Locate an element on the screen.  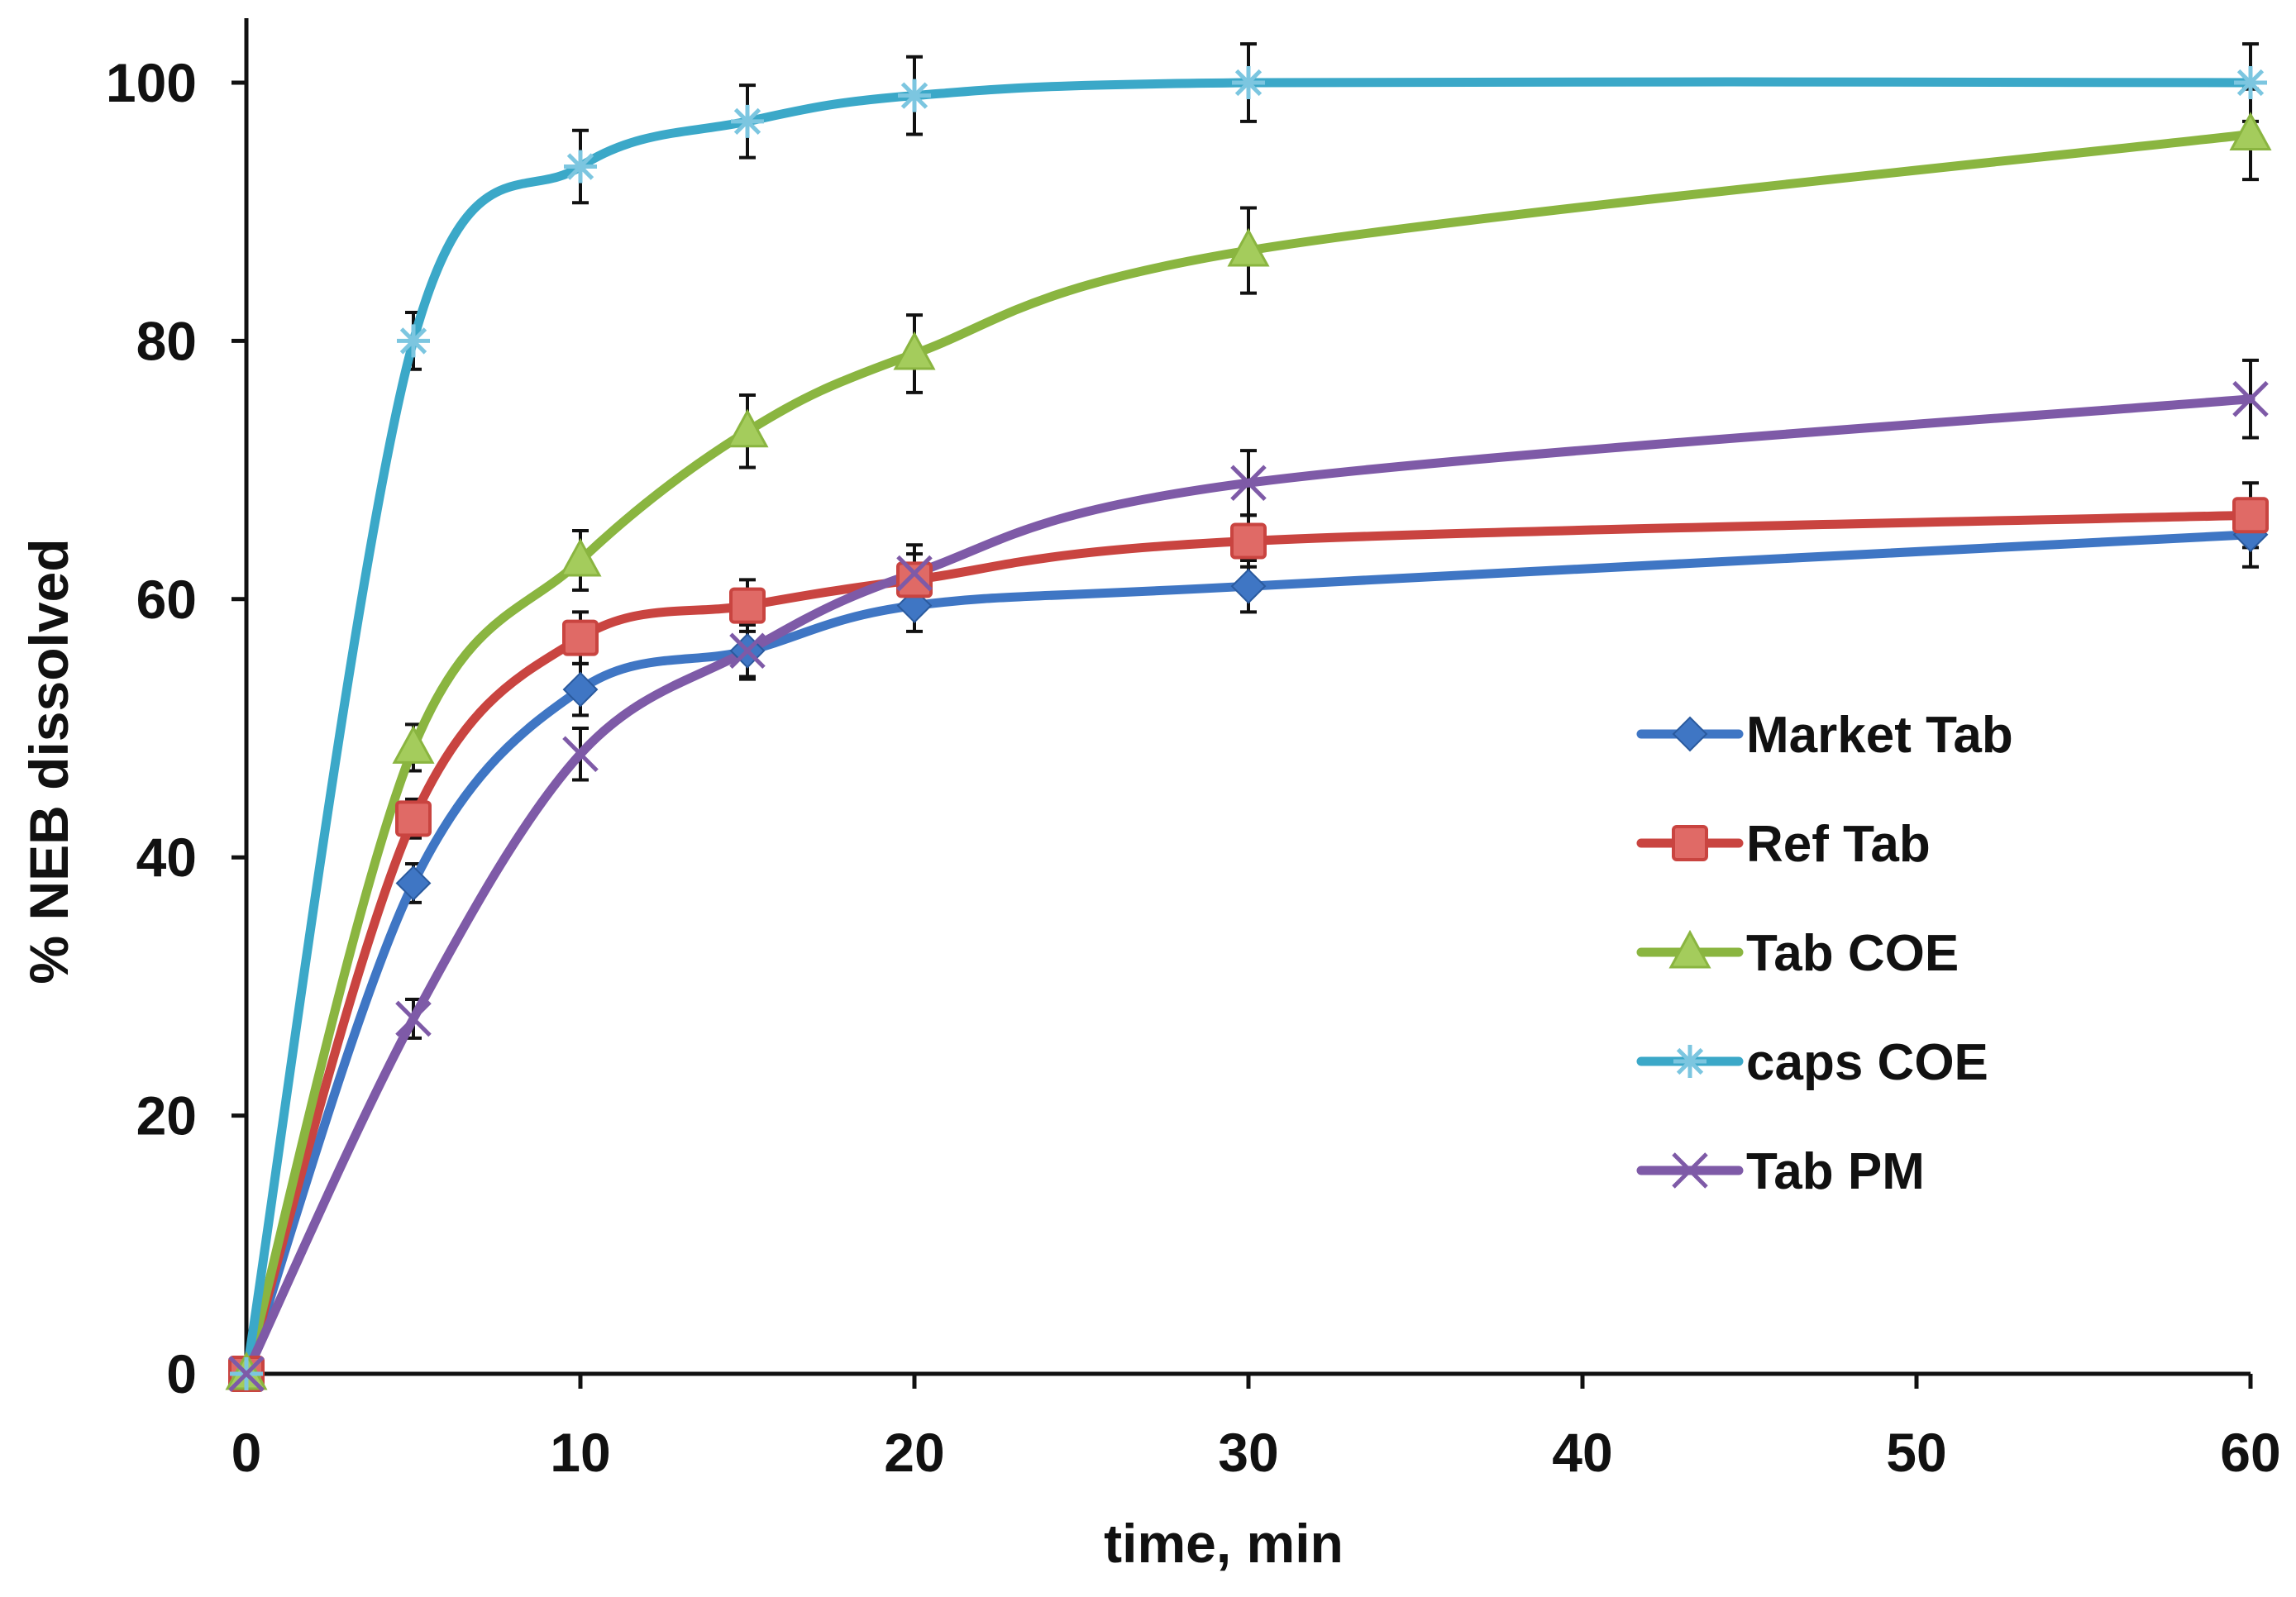
y-tick-label: 60 is located at coordinates (166, 599).